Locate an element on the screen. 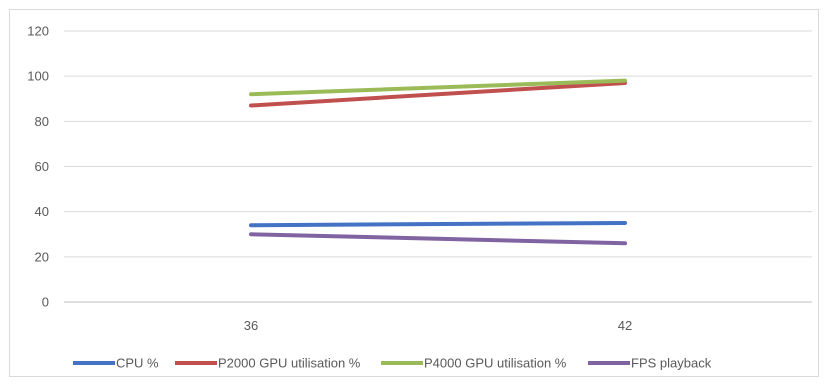 The height and width of the screenshot is (385, 827). x-axis-ticks: 36 42 is located at coordinates (438, 325).